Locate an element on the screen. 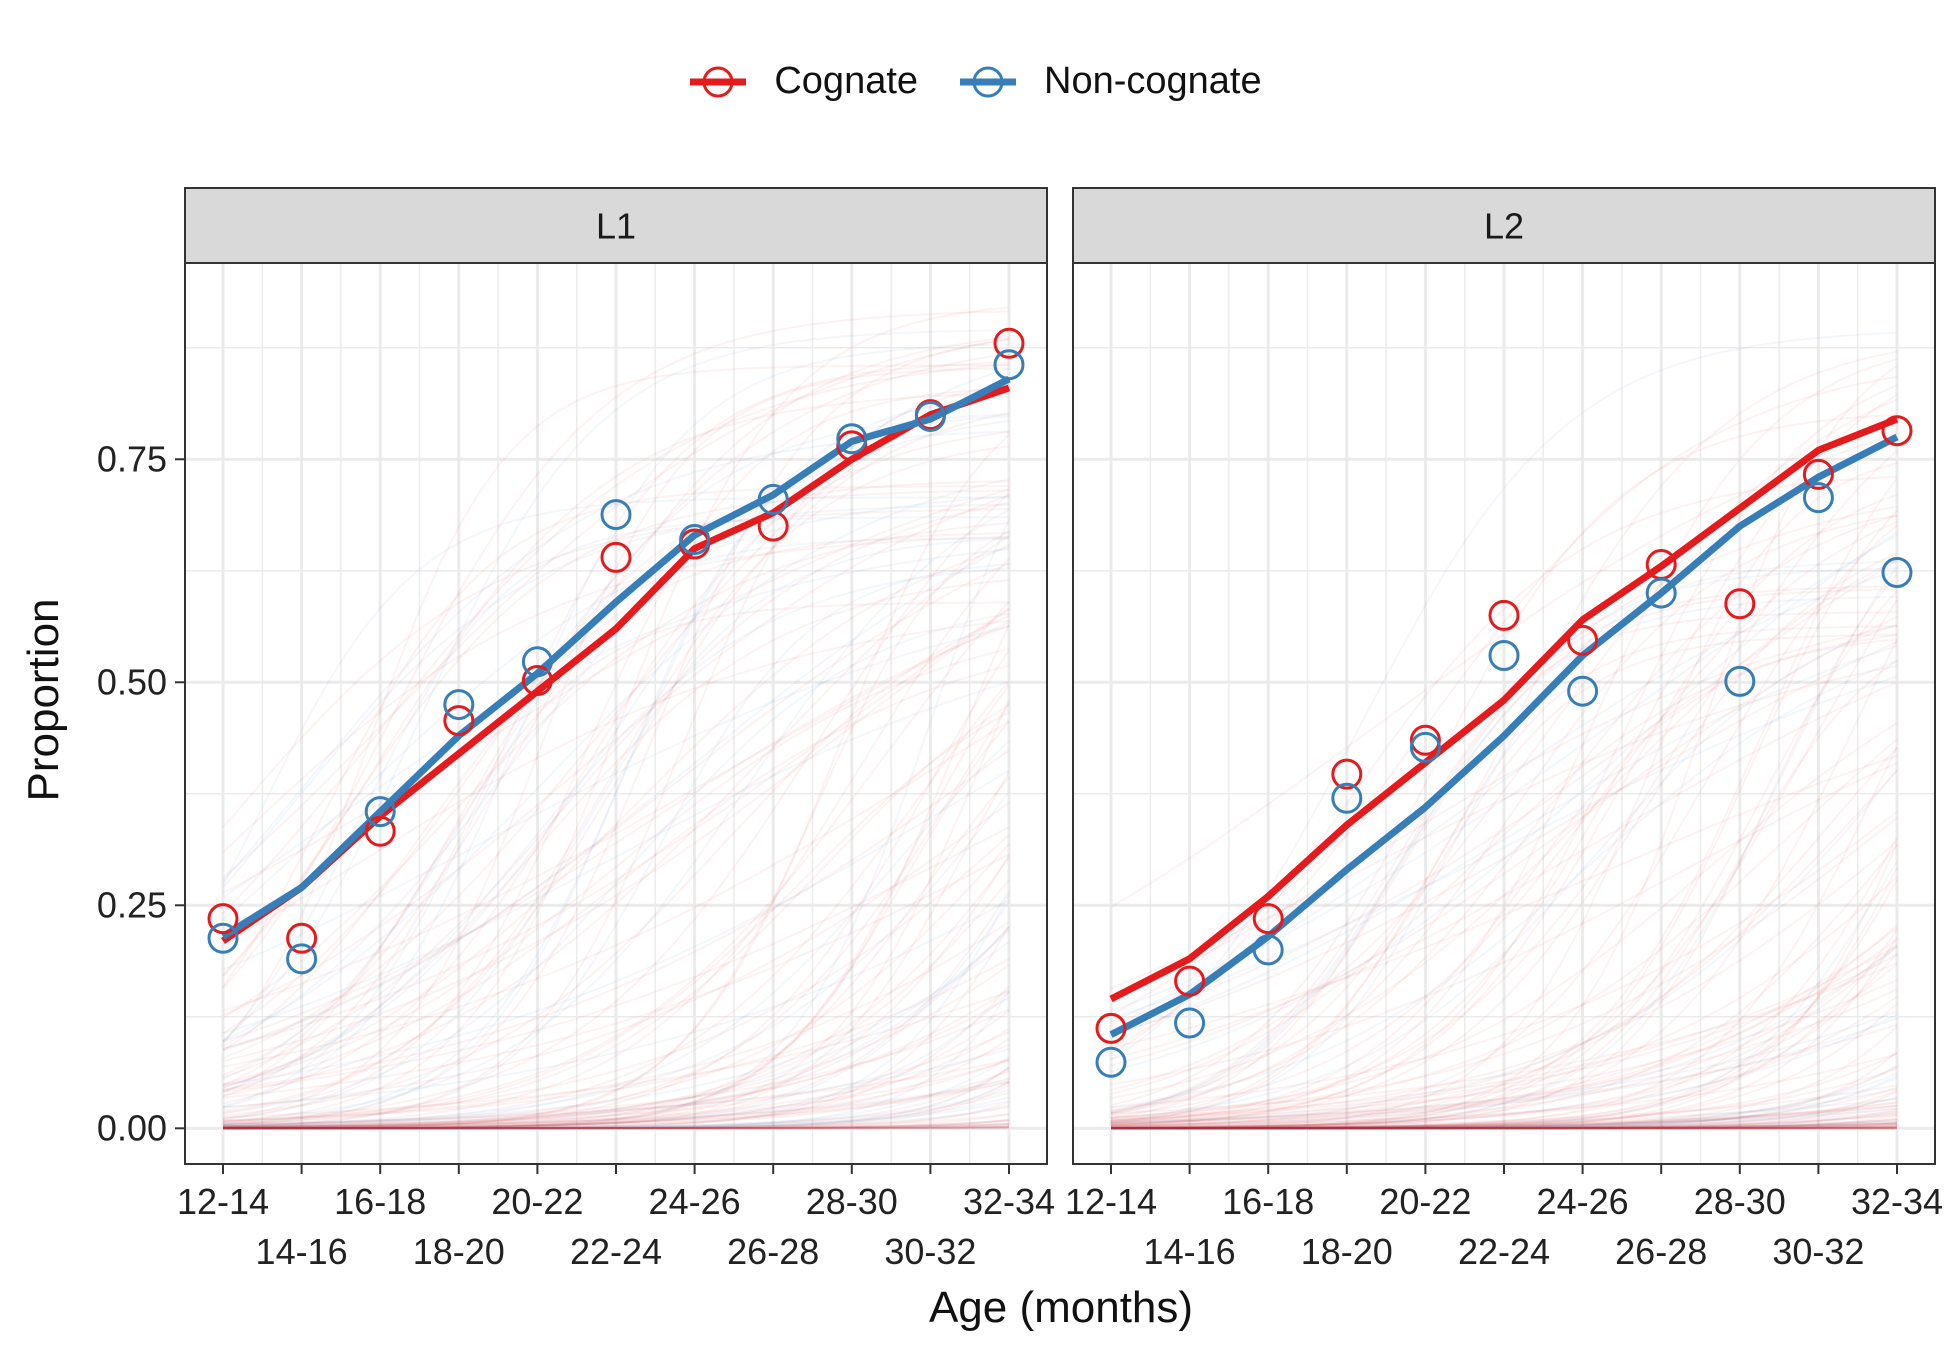  legend-item-cognate: Cognate is located at coordinates (803, 81).